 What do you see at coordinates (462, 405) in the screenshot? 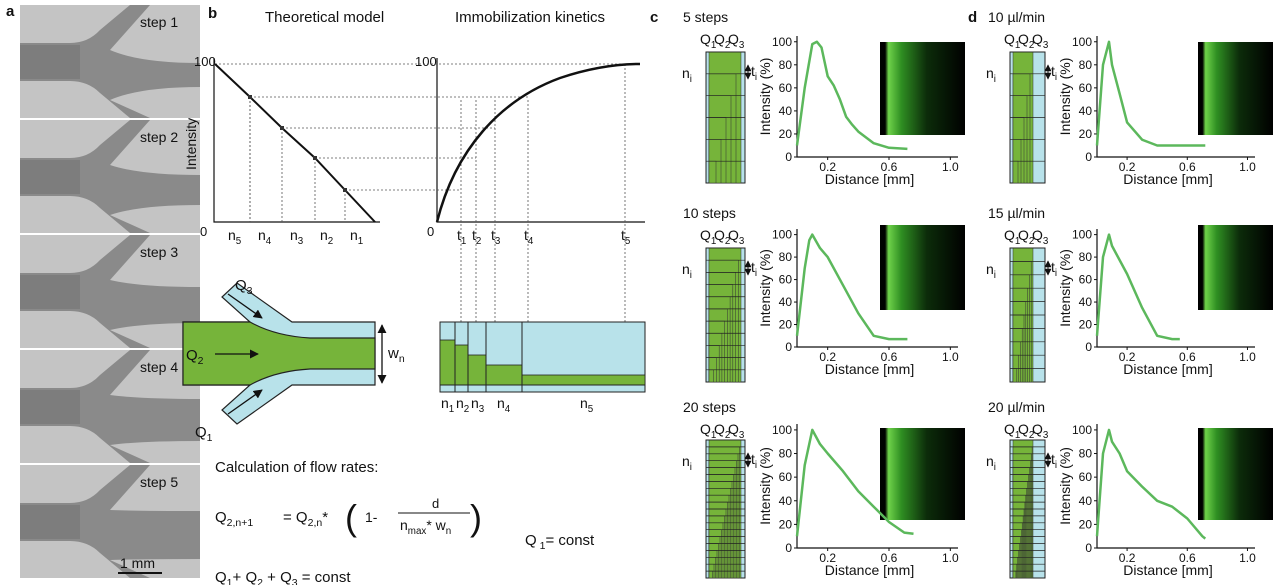
I see `label: n2` at bounding box center [462, 405].